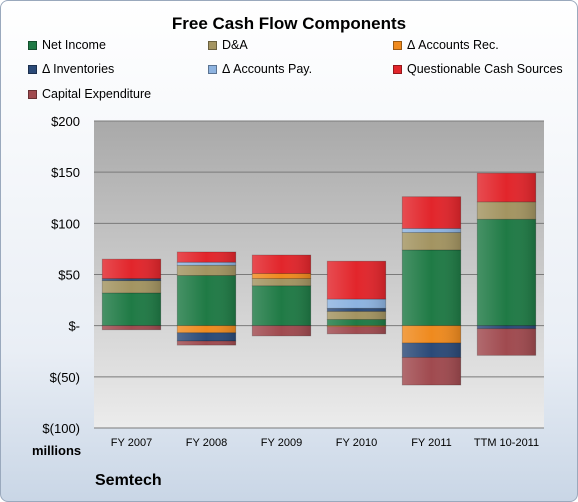 This screenshot has height=502, width=578. I want to click on legend-item-d-a: D&A, so click(228, 45).